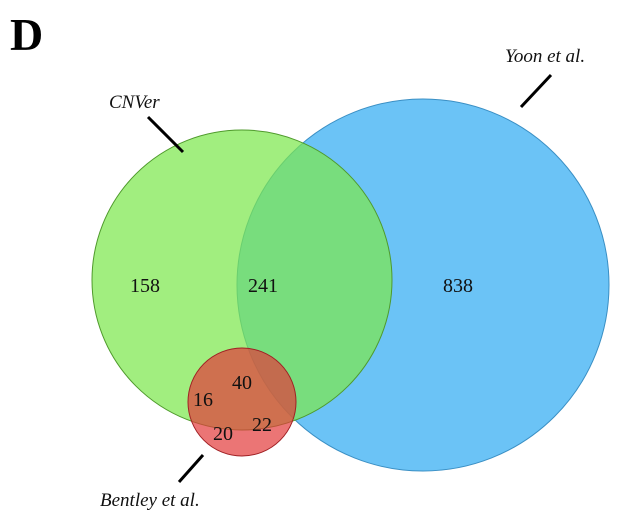 The image size is (619, 518). What do you see at coordinates (134, 102) in the screenshot?
I see `cnver-label: CNVer` at bounding box center [134, 102].